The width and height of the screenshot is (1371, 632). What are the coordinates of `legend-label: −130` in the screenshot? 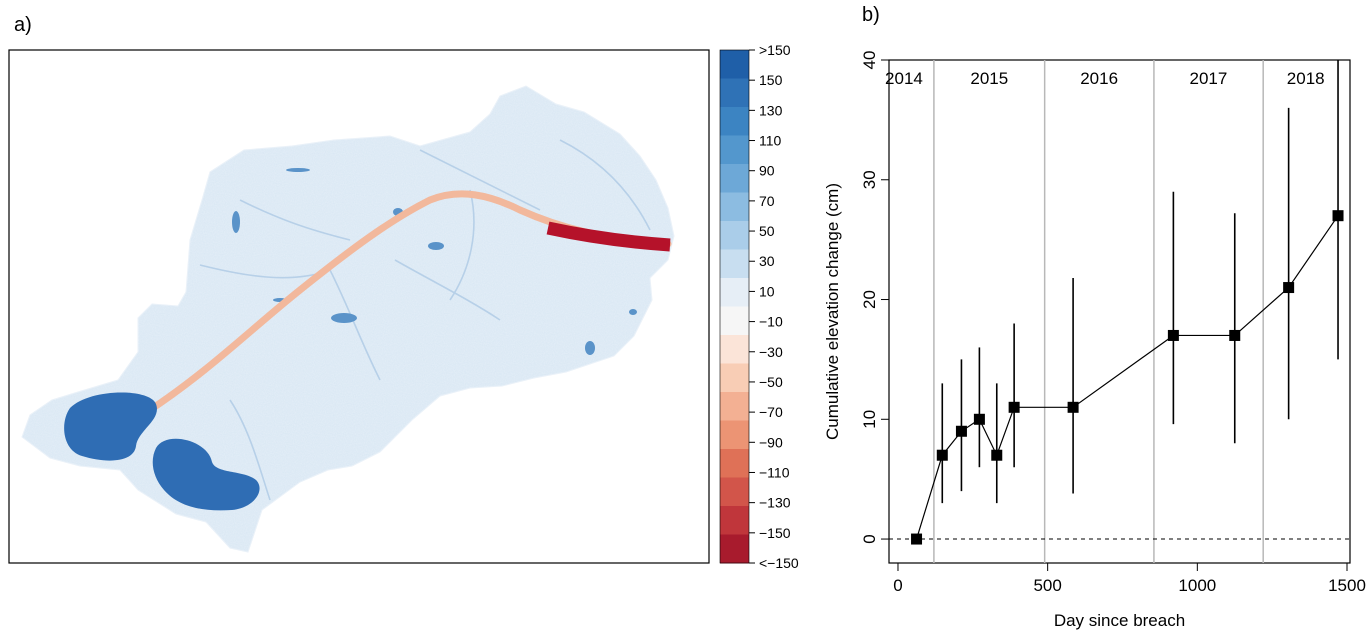 It's located at (775, 503).